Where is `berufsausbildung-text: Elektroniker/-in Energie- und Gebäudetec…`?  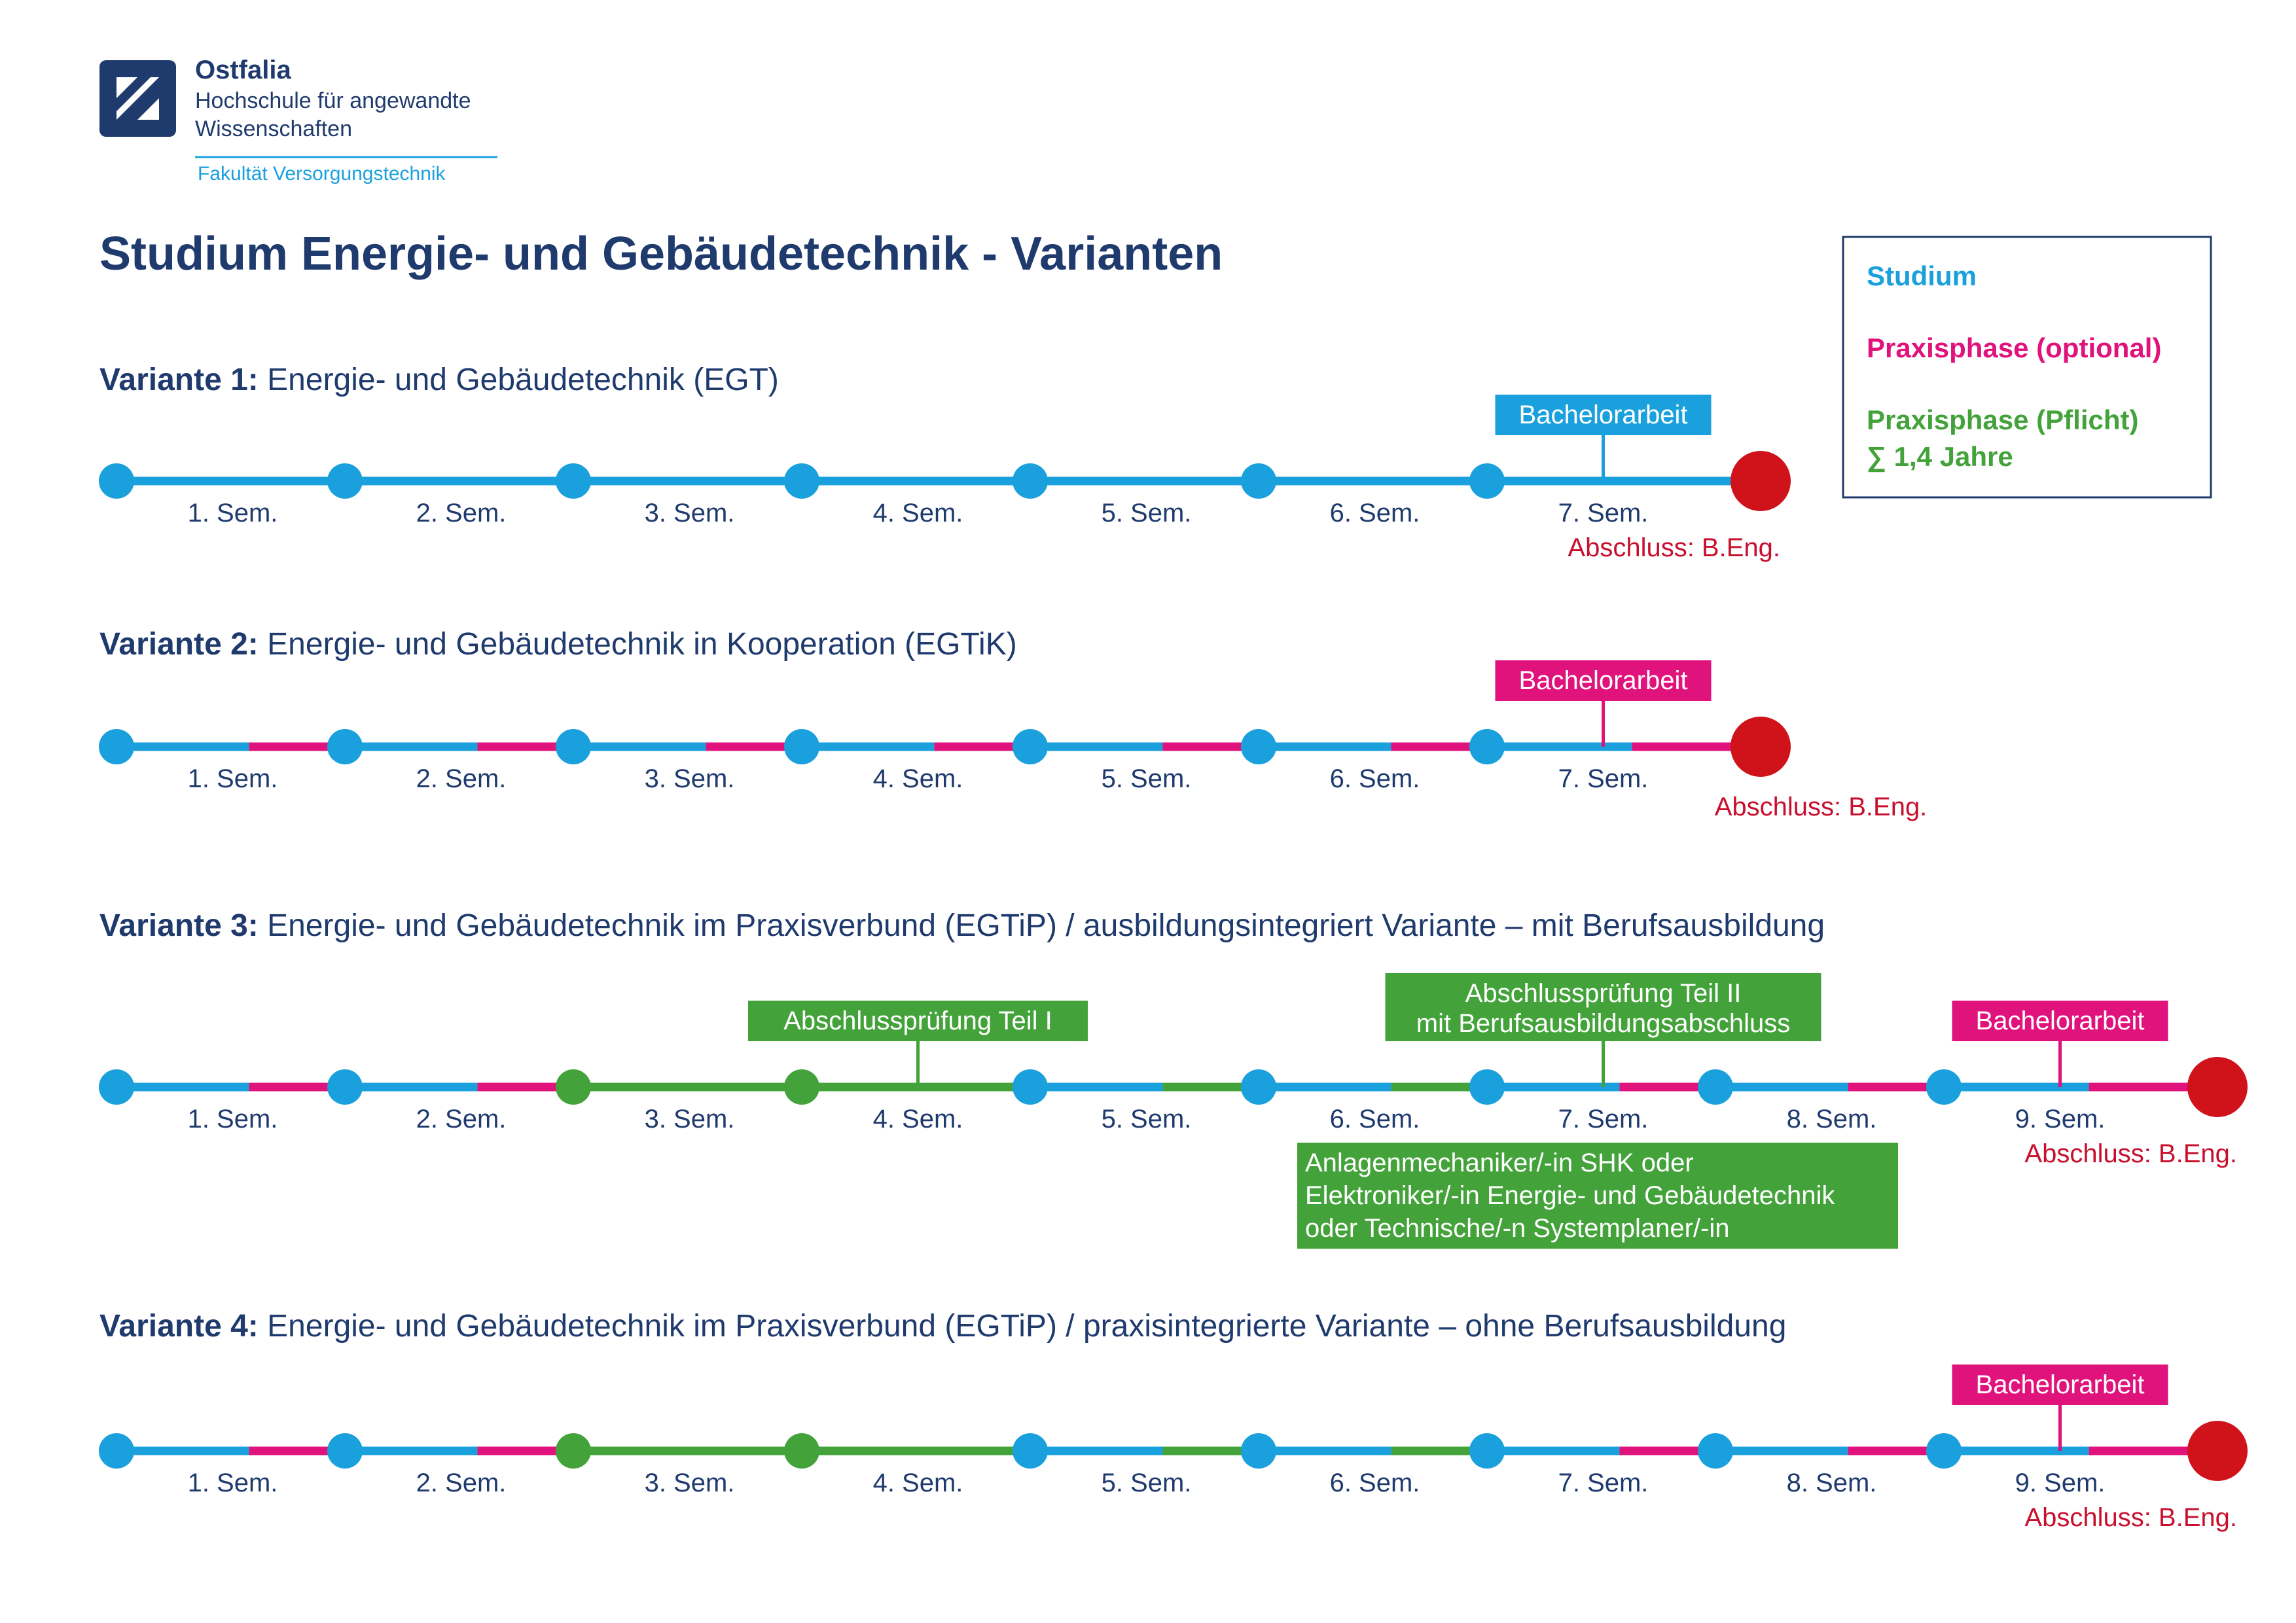 berufsausbildung-text: Elektroniker/-in Energie- und Gebäudetec… is located at coordinates (1570, 1195).